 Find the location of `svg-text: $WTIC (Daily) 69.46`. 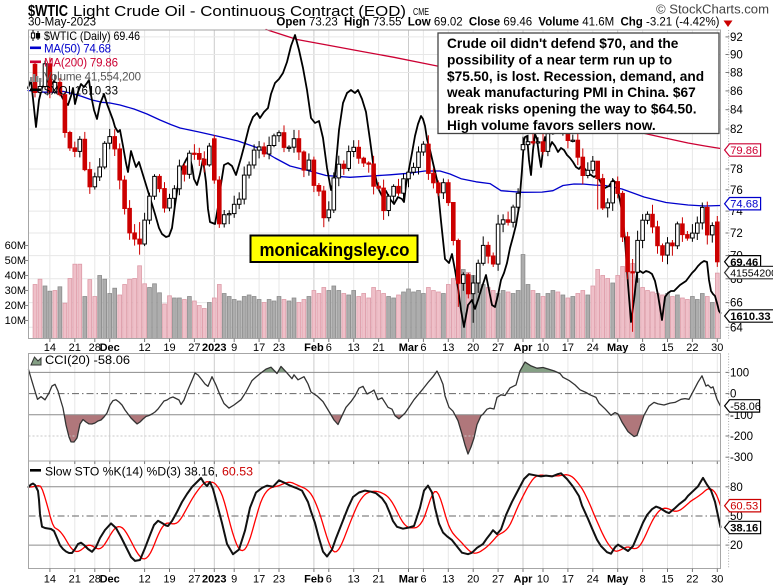

svg-text: $WTIC (Daily) 69.46 is located at coordinates (92, 36).